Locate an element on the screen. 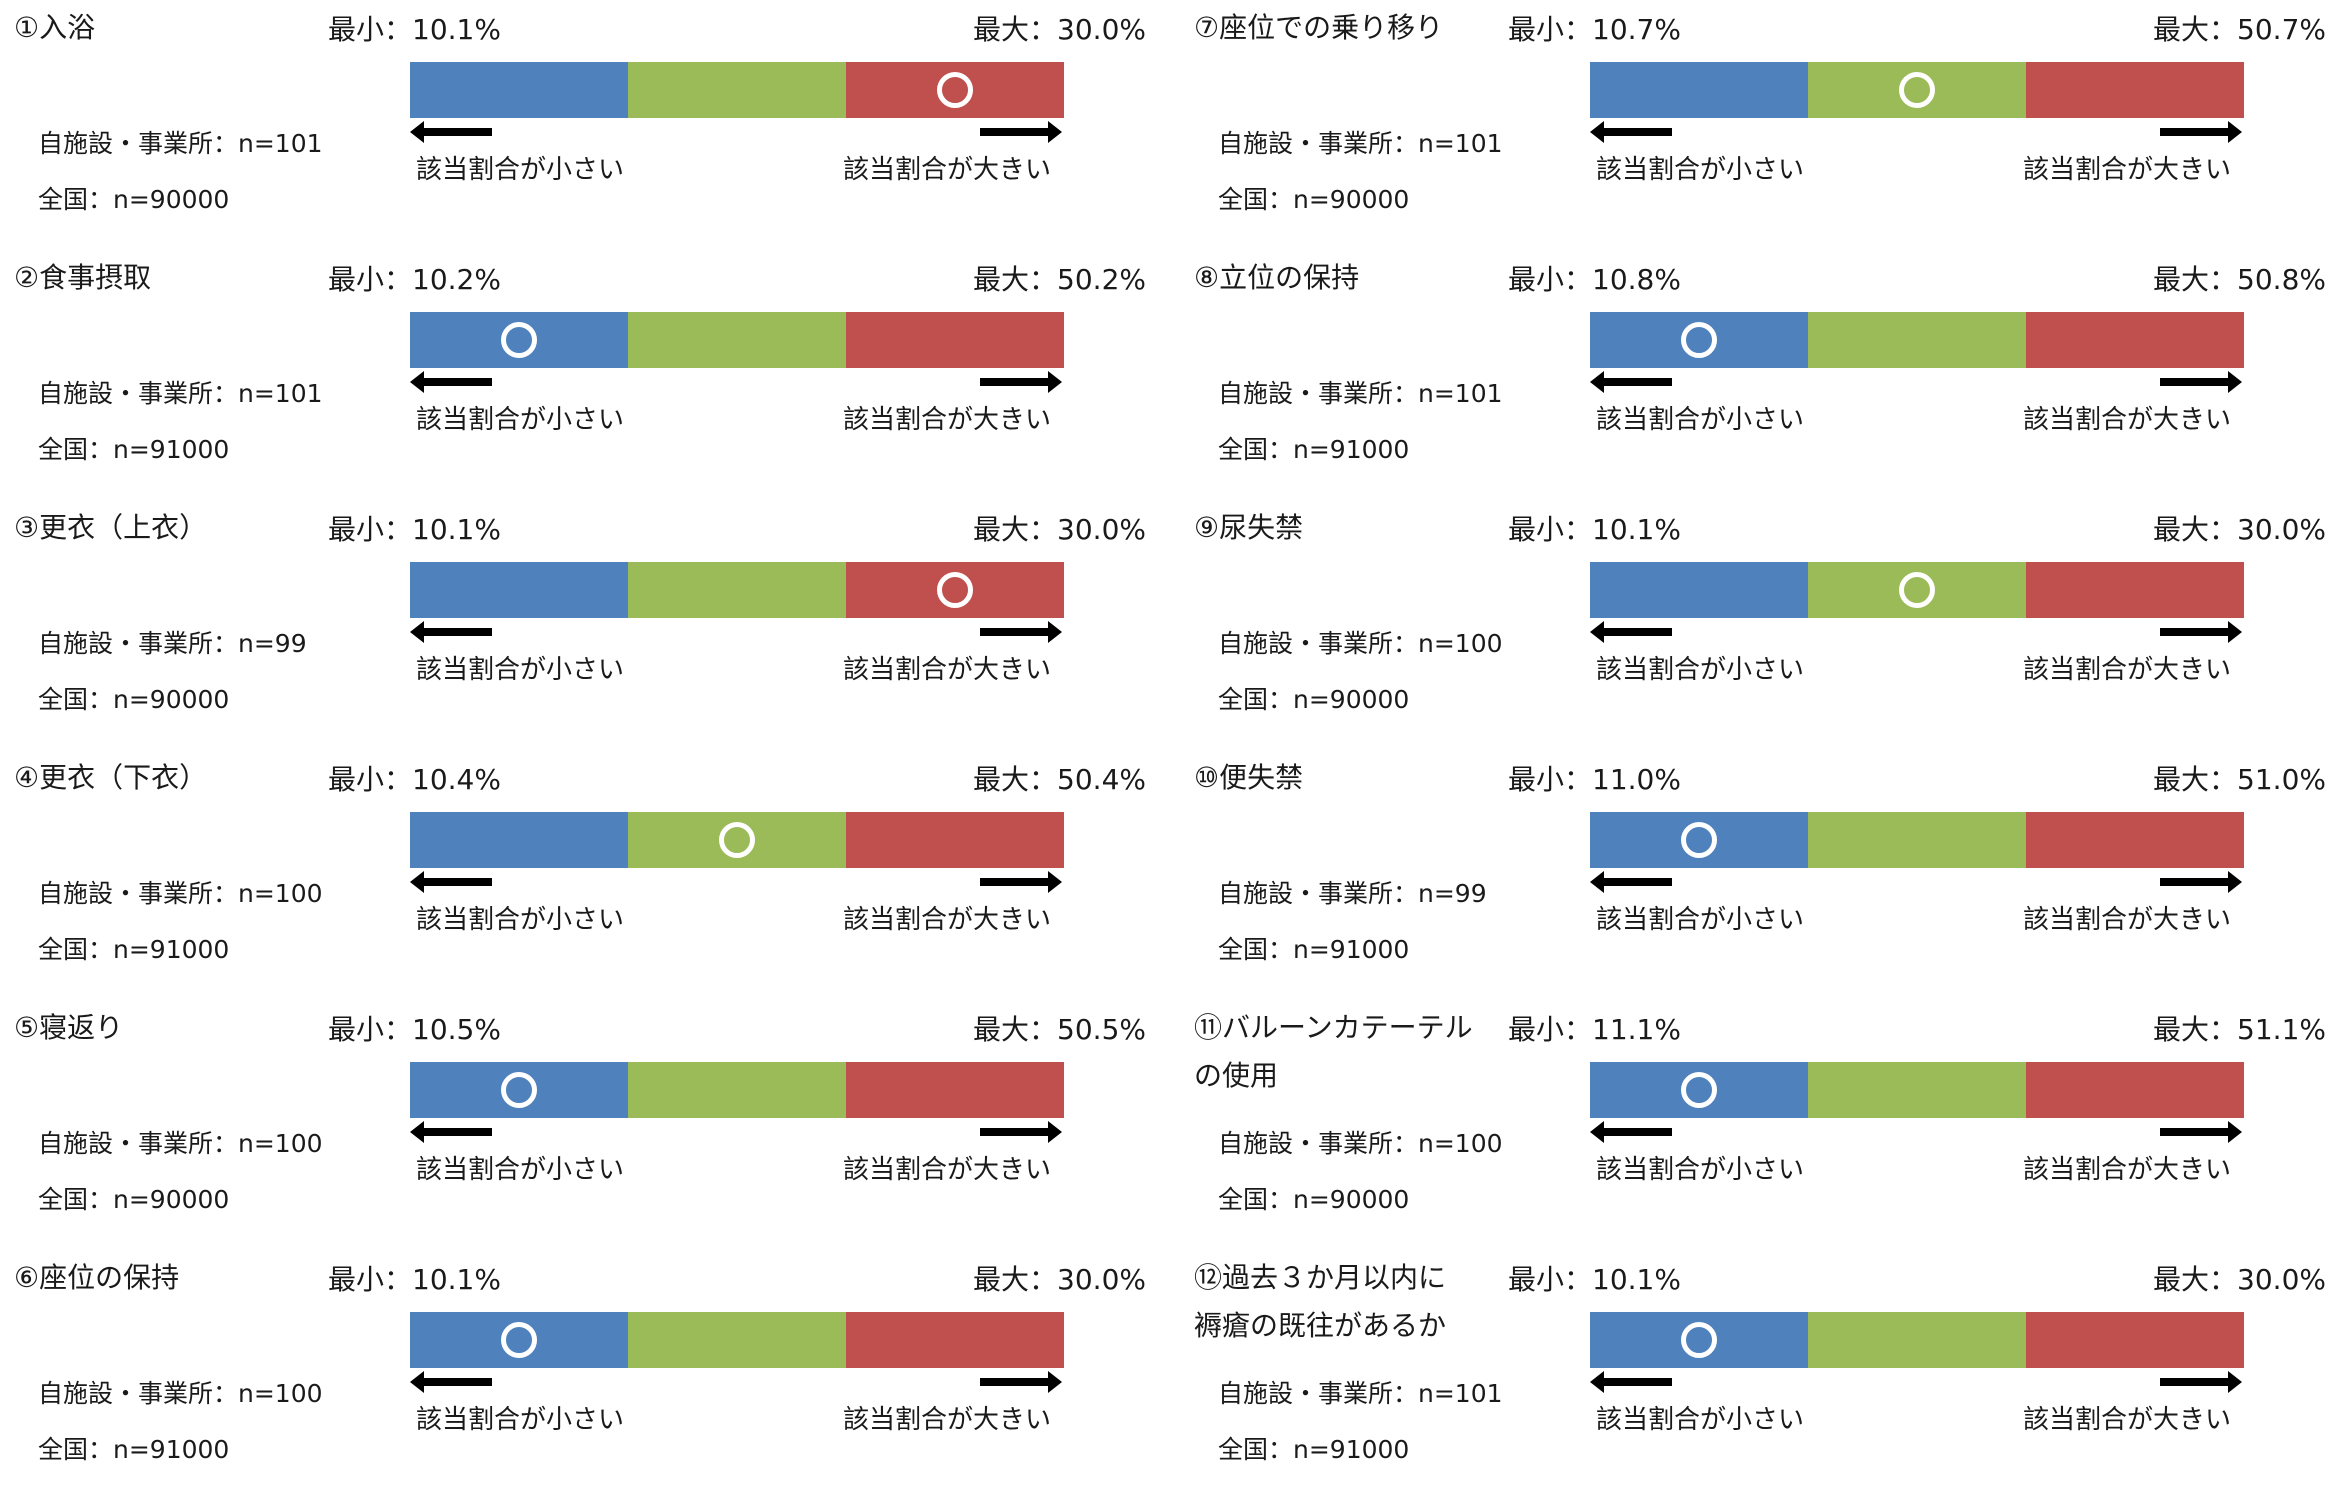 This screenshot has height=1500, width=2352. national-count: 全国：n=90000 is located at coordinates (133, 700).